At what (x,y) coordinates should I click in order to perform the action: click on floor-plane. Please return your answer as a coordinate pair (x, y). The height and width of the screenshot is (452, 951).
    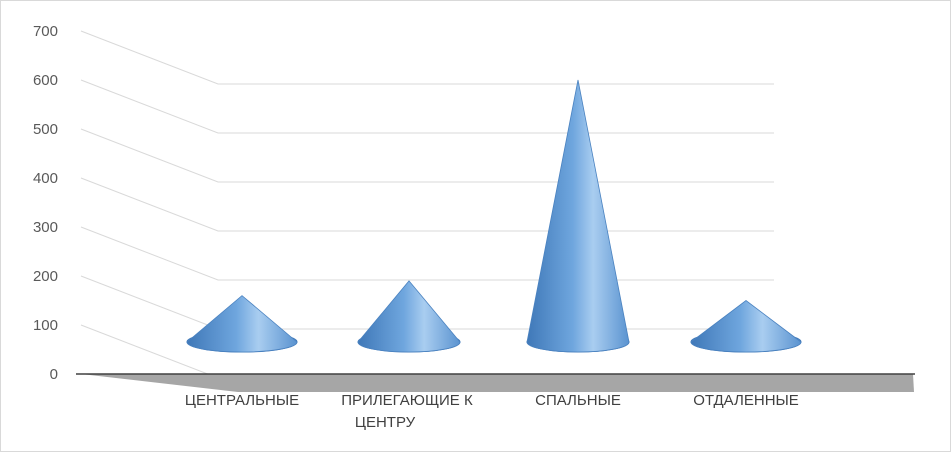
    Looking at the image, I should click on (497, 383).